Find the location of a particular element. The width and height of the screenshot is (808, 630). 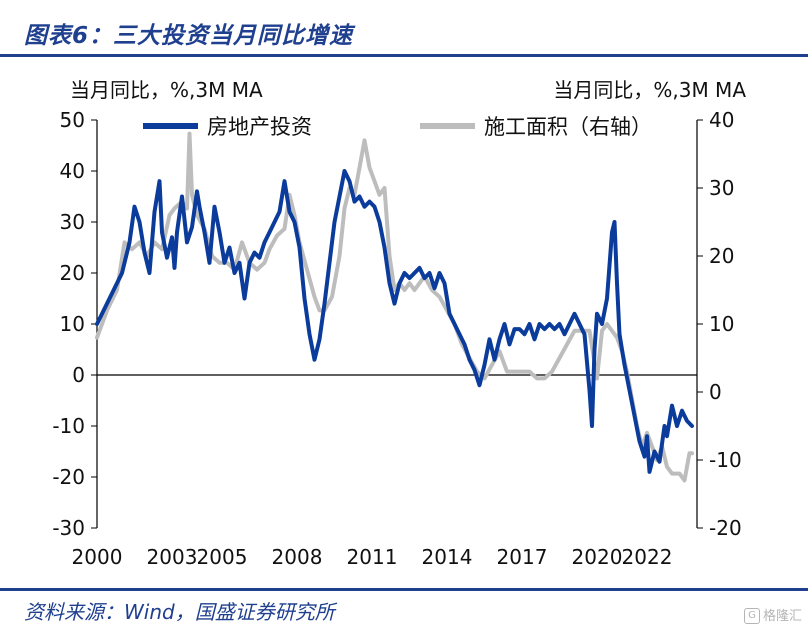

x-tick-label: 2008 is located at coordinates (297, 557).